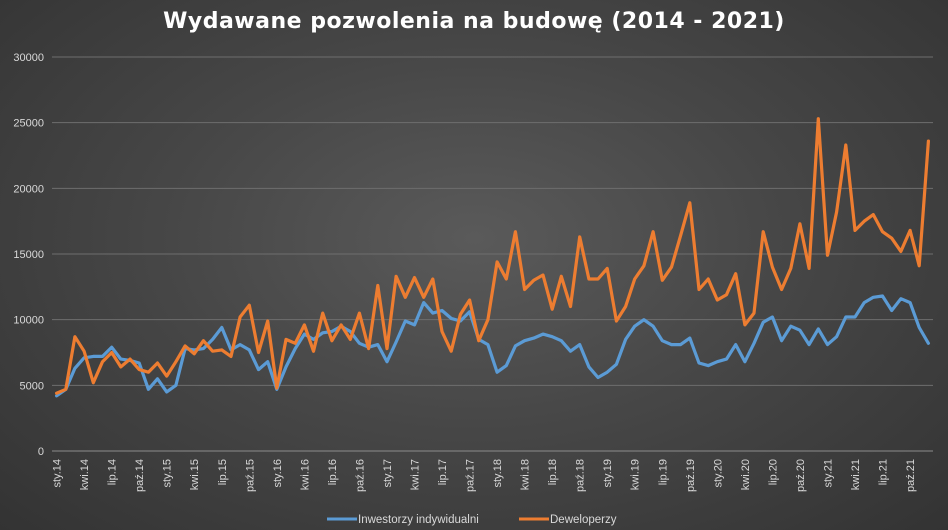  Describe the element at coordinates (801, 475) in the screenshot. I see `x-tick-label: paź.20` at that location.